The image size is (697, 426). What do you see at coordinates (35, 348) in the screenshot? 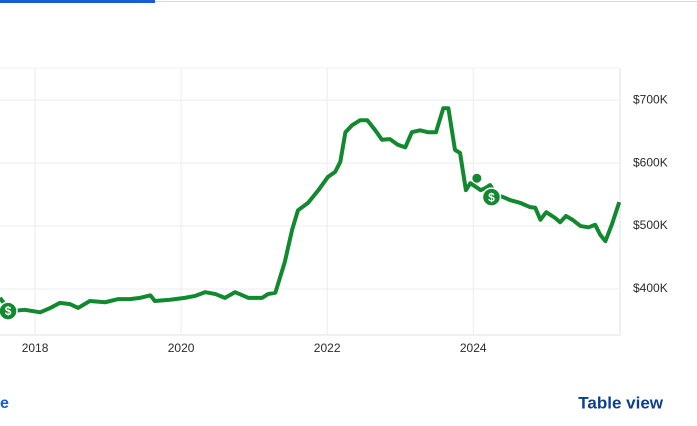
I see `x-tick-label: 2018` at bounding box center [35, 348].